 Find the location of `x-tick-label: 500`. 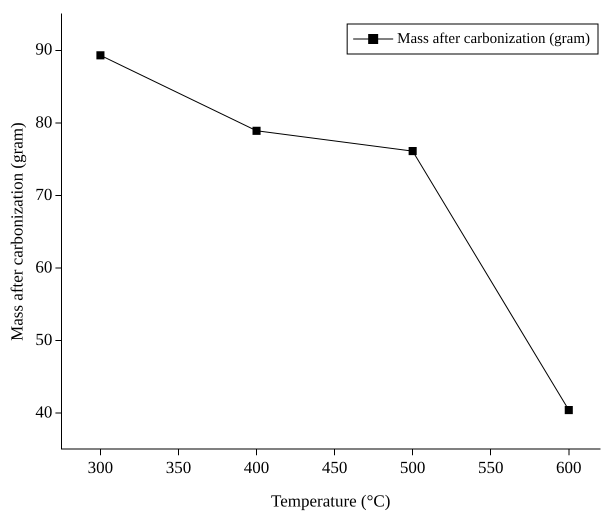

x-tick-label: 500 is located at coordinates (413, 467).